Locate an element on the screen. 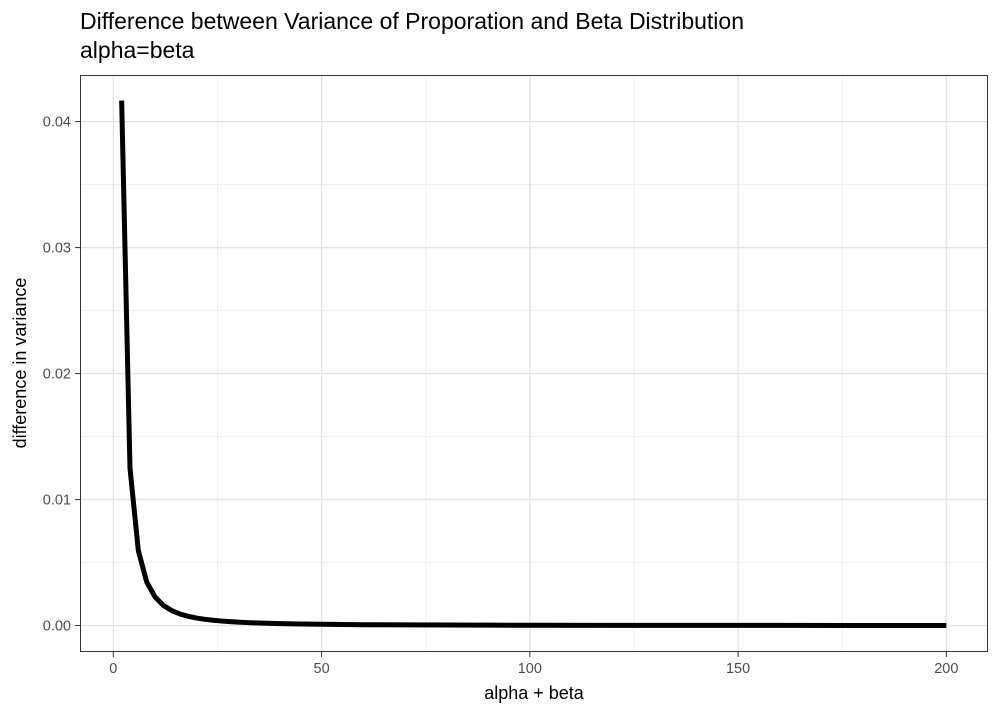 The width and height of the screenshot is (1000, 714). x-axis: 0 50 100 150 200 is located at coordinates (533, 664).